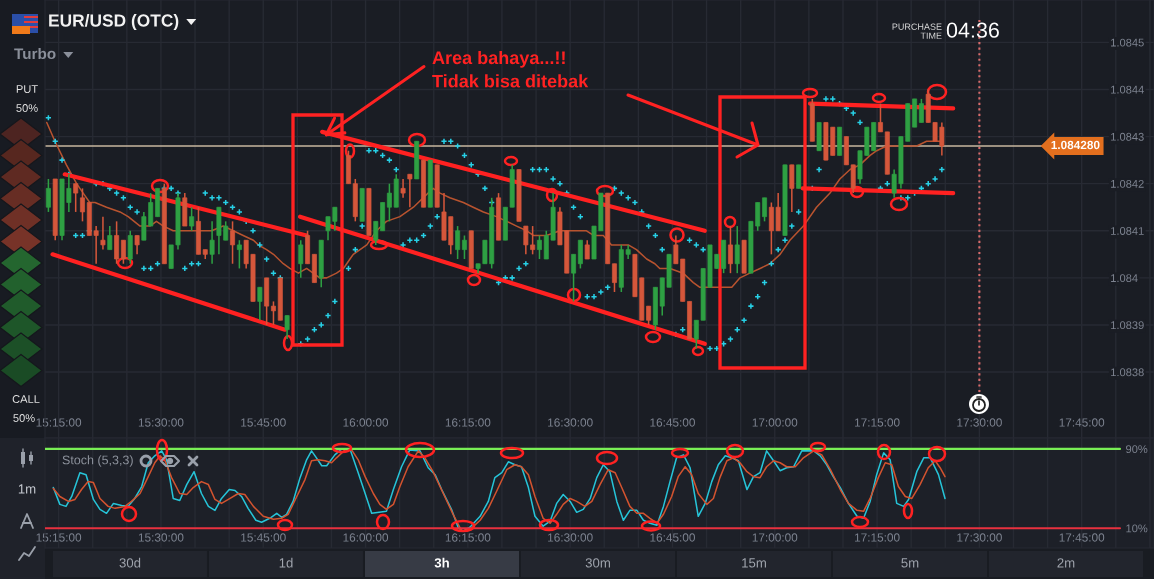 The width and height of the screenshot is (1154, 579). What do you see at coordinates (97, 461) in the screenshot?
I see `text: Stoch (5,3,3)` at bounding box center [97, 461].